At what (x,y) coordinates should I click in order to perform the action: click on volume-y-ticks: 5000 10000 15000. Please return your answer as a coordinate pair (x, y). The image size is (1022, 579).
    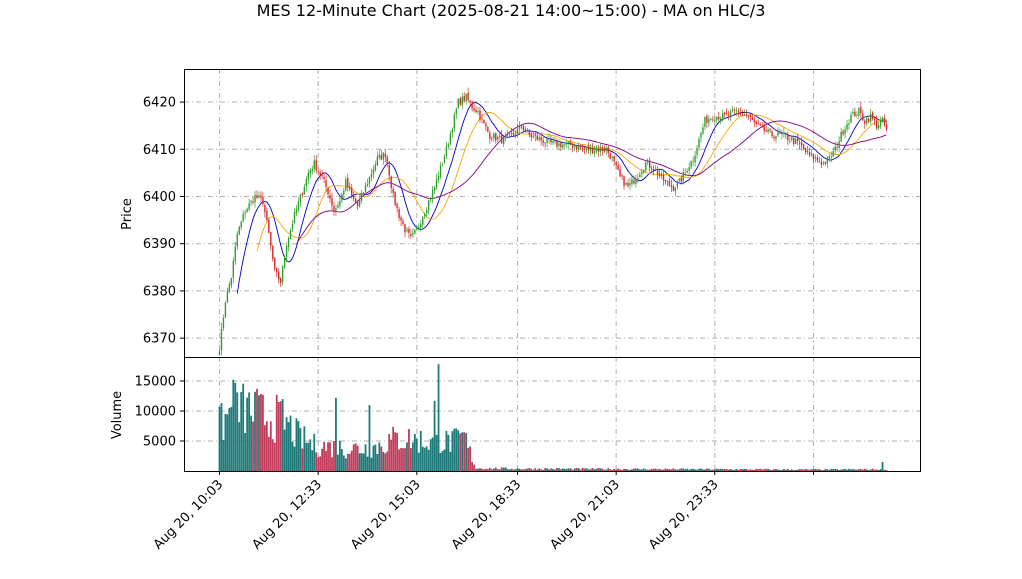
    Looking at the image, I should click on (159, 412).